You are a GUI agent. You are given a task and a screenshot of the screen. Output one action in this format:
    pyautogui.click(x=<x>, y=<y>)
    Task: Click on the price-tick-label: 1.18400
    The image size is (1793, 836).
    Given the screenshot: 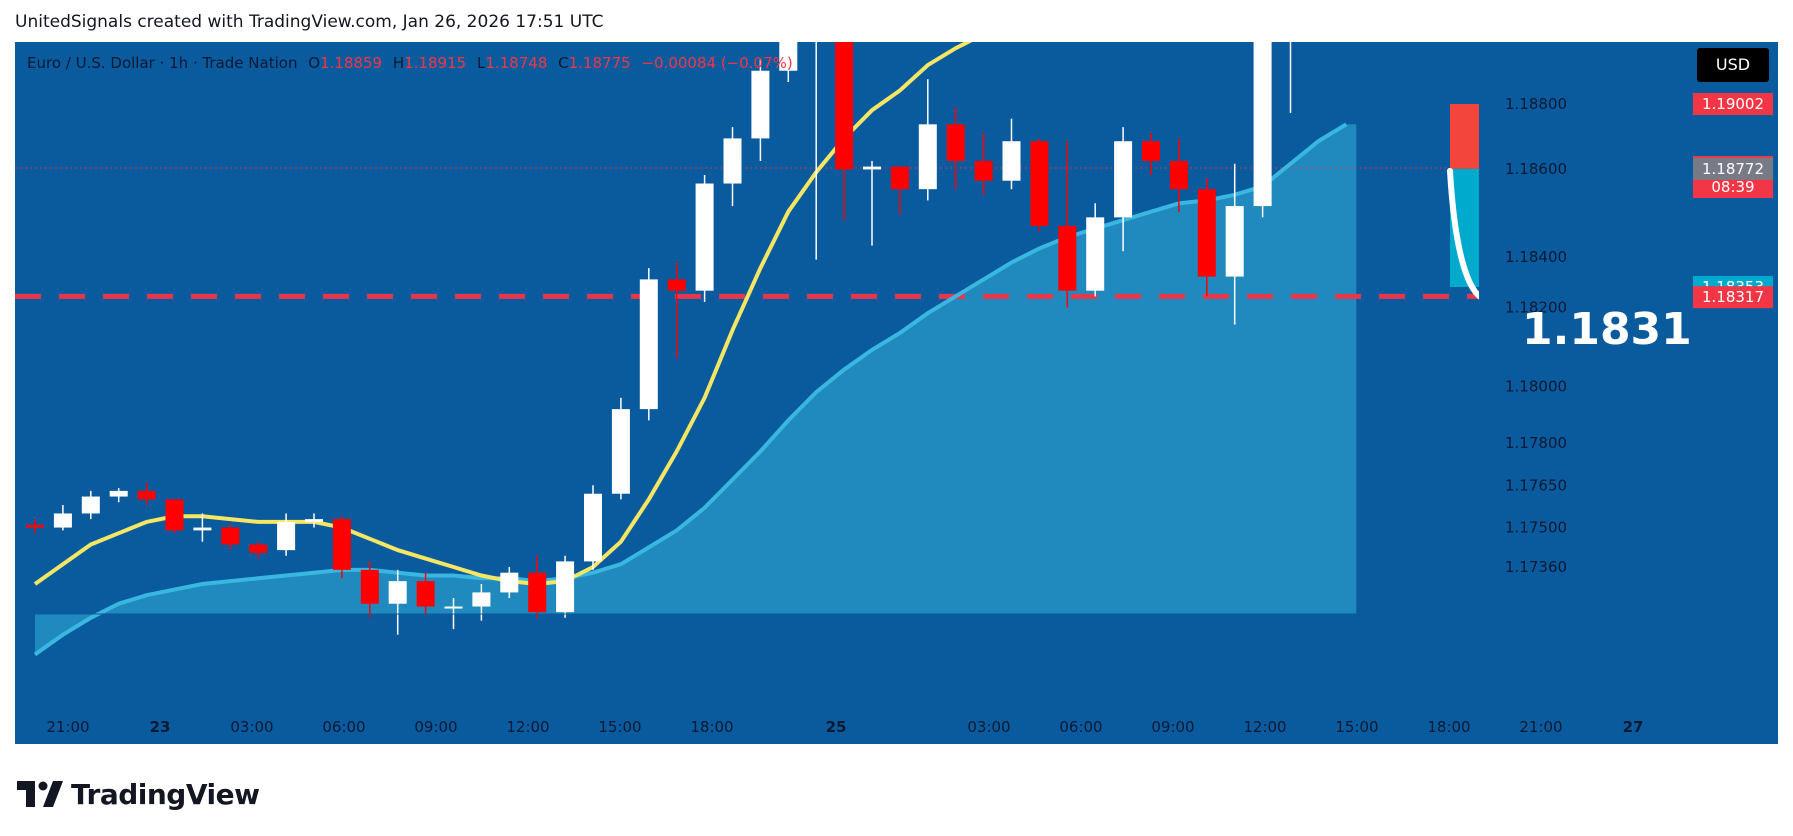 What is the action you would take?
    pyautogui.click(x=1536, y=257)
    